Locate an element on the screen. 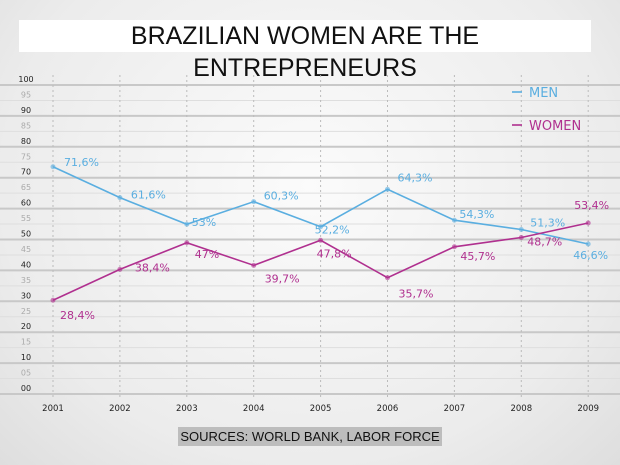  data-label: 45,7% is located at coordinates (477, 256).